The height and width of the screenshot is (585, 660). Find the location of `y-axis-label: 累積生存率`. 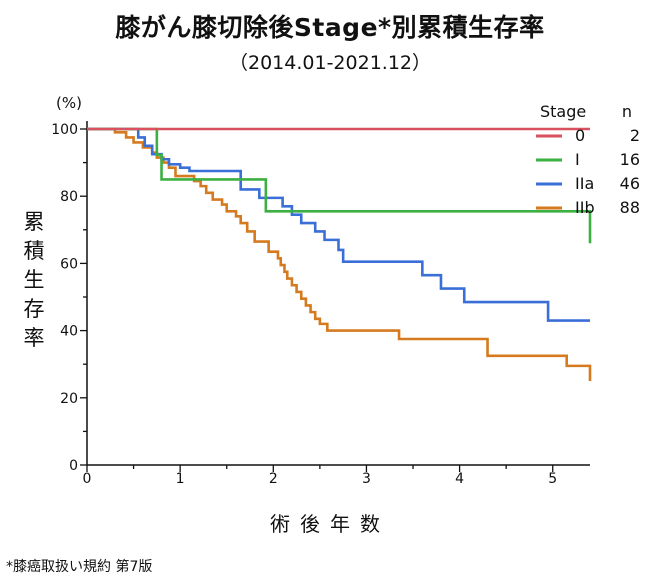

y-axis-label: 累積生存率 is located at coordinates (34, 280).